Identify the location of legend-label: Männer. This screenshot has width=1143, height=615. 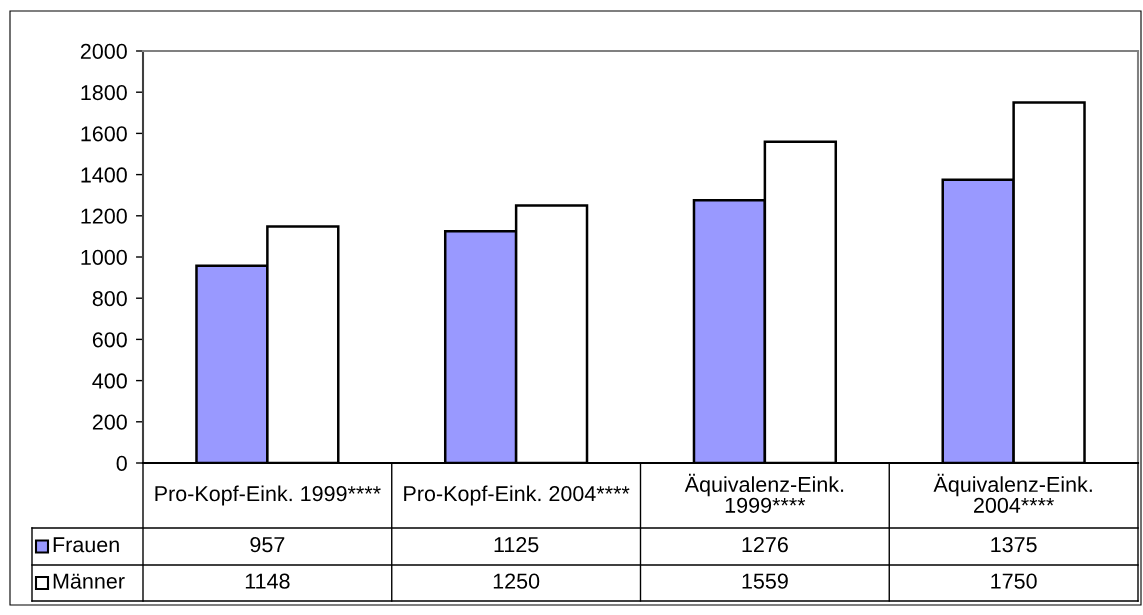
(89, 581).